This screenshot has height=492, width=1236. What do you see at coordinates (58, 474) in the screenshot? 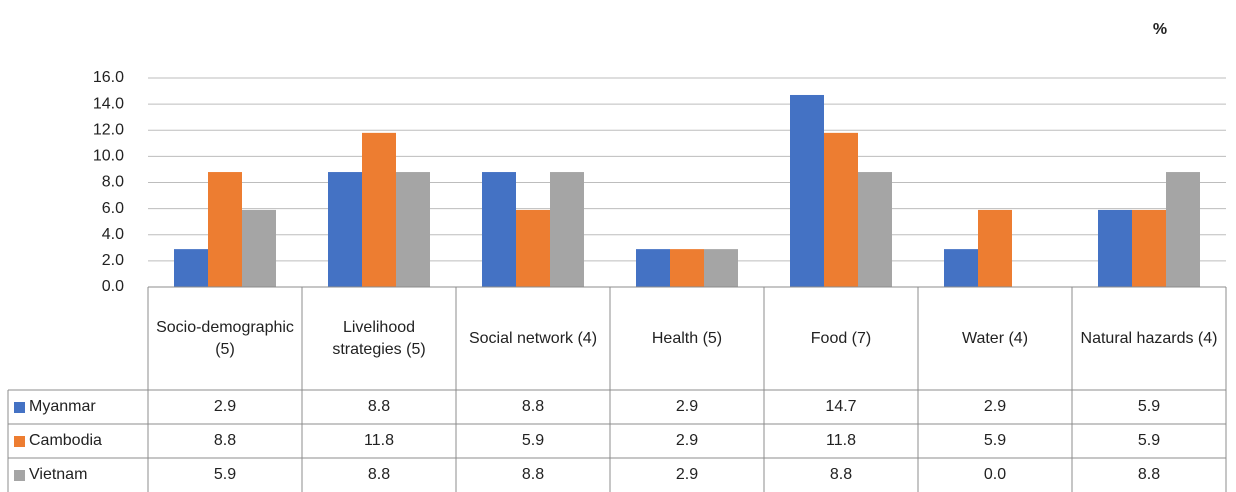
I see `legend-label: Vietnam` at bounding box center [58, 474].